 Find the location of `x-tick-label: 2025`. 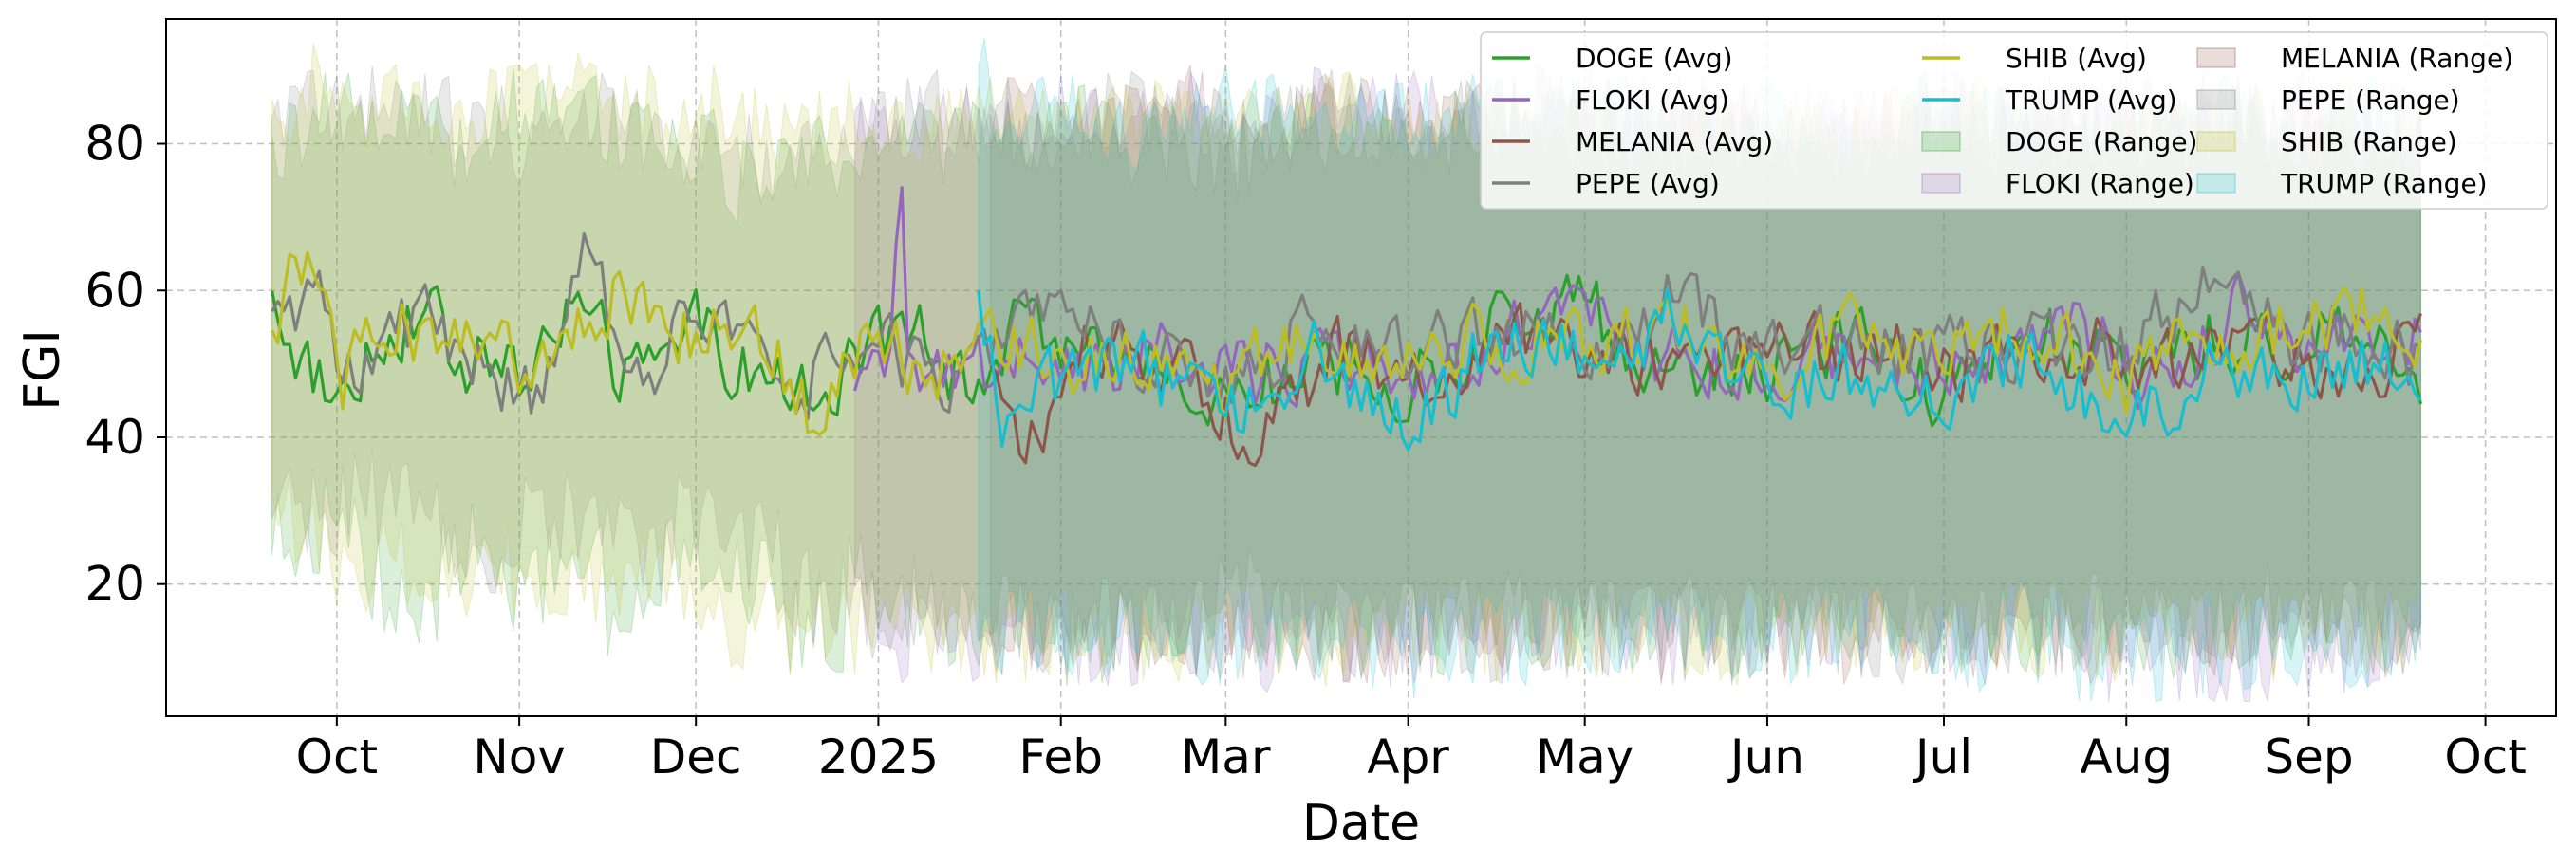

x-tick-label: 2025 is located at coordinates (878, 757).